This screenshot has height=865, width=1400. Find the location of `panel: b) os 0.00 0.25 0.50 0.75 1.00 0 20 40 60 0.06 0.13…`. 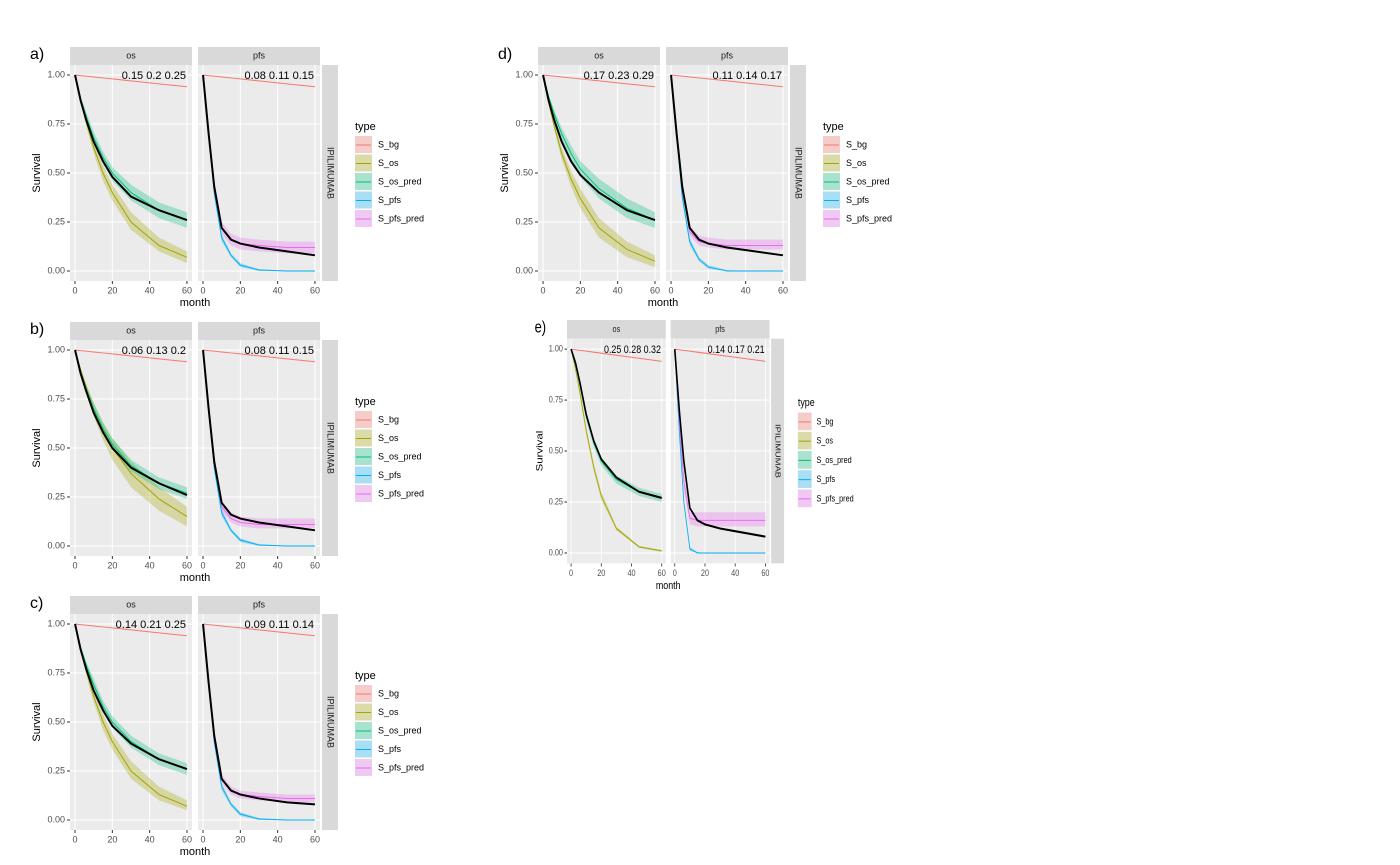

panel: b) os 0.00 0.25 0.50 0.75 1.00 0 20 40 60 0.06 0.13… is located at coordinates (227, 452).